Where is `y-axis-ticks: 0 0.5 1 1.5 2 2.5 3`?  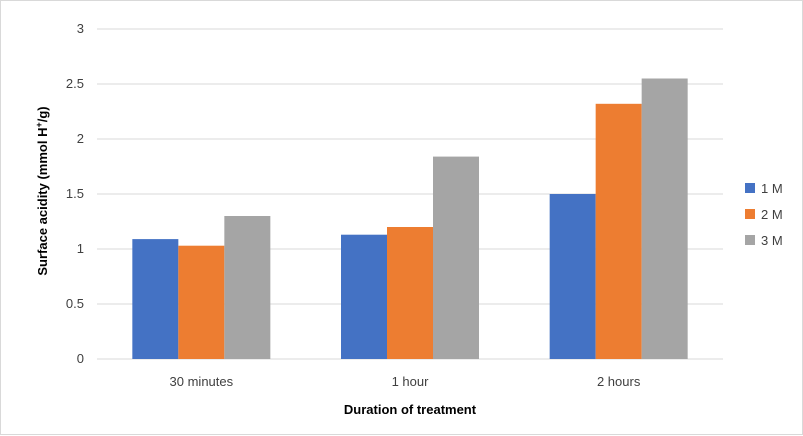
y-axis-ticks: 0 0.5 1 1.5 2 2.5 3 is located at coordinates (75, 193).